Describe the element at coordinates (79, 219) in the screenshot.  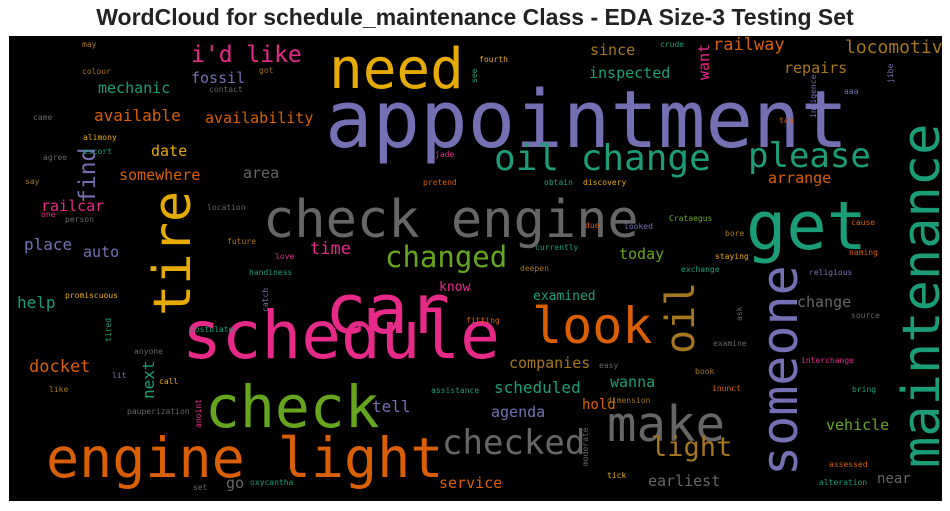
I see `word-person: person` at that location.